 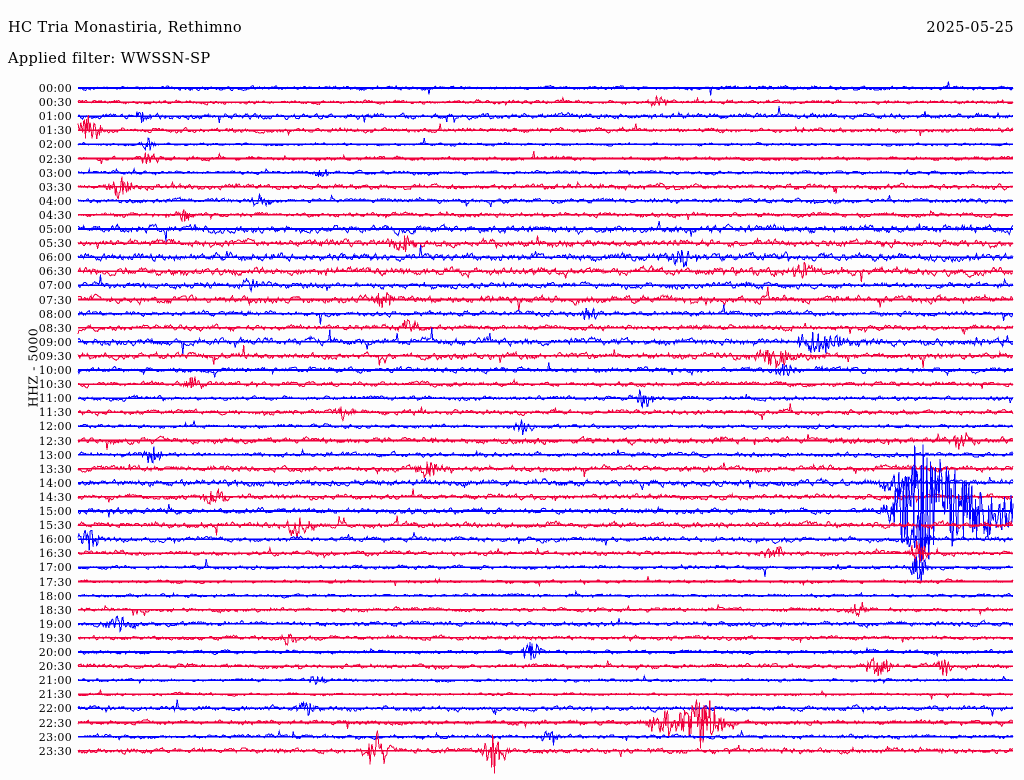 I want to click on time-label: 03:00, so click(x=55, y=173).